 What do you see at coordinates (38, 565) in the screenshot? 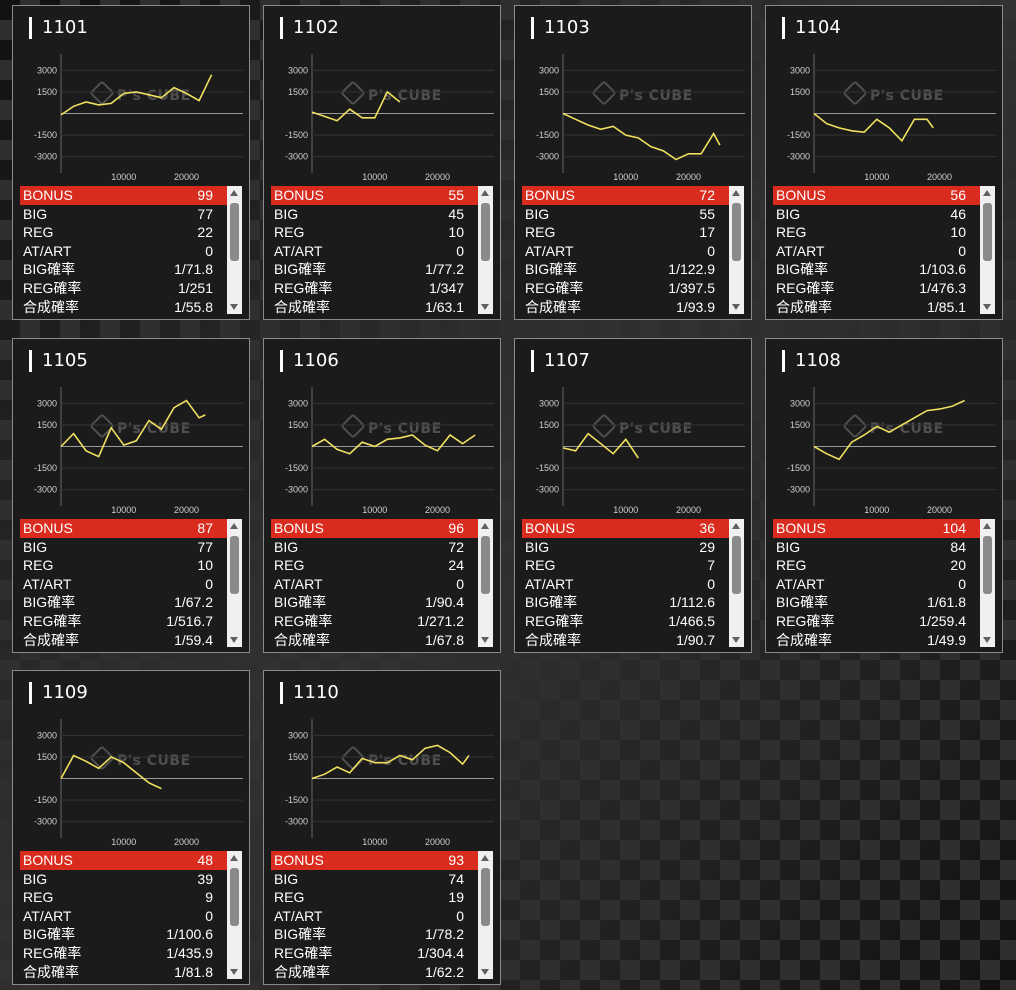
I see `stat-label: REG` at bounding box center [38, 565].